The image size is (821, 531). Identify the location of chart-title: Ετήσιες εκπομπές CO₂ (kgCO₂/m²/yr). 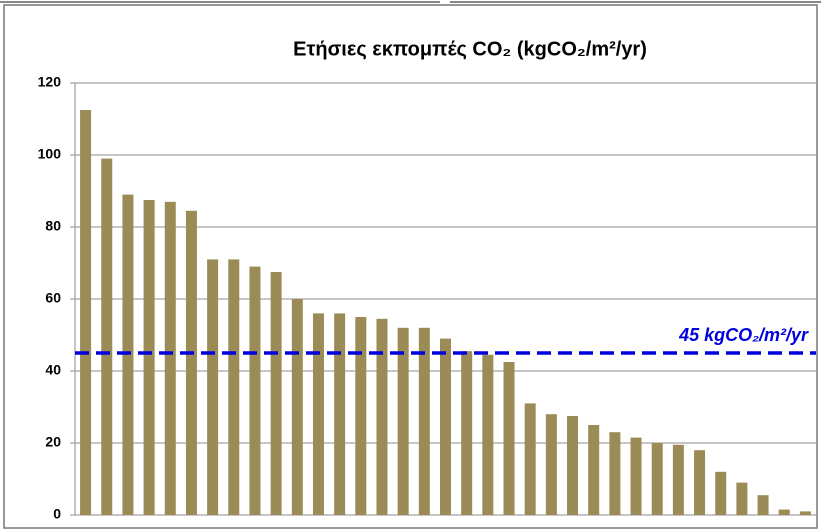
(470, 49).